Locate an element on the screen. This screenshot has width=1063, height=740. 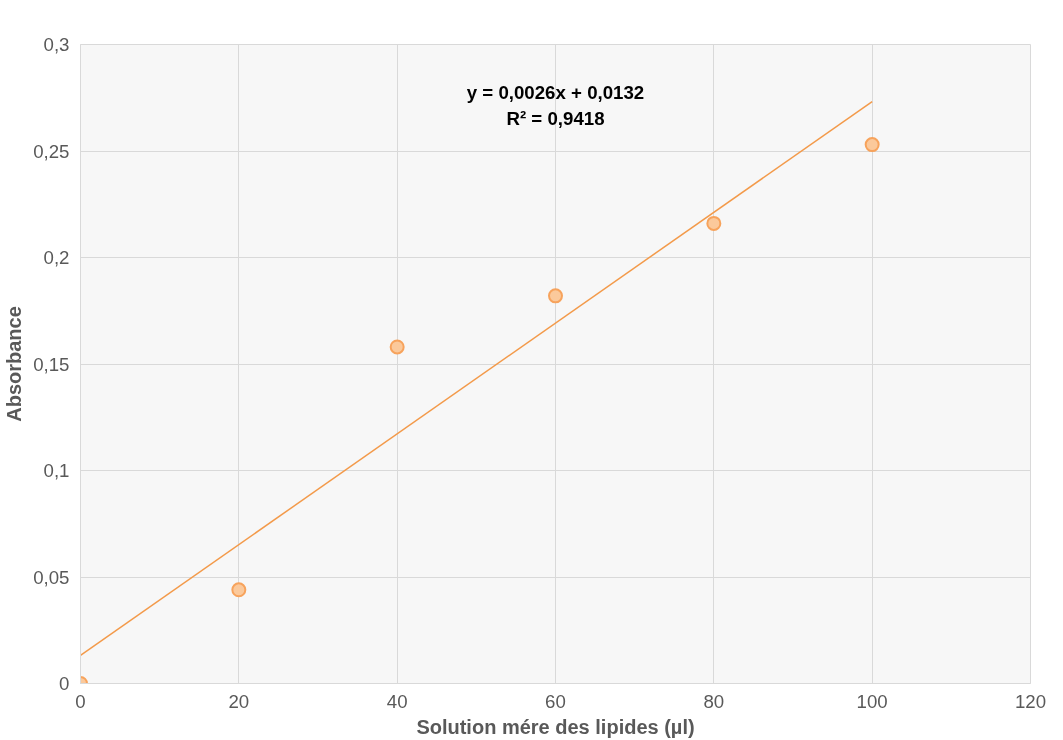
x-tick-label: 20 is located at coordinates (239, 701).